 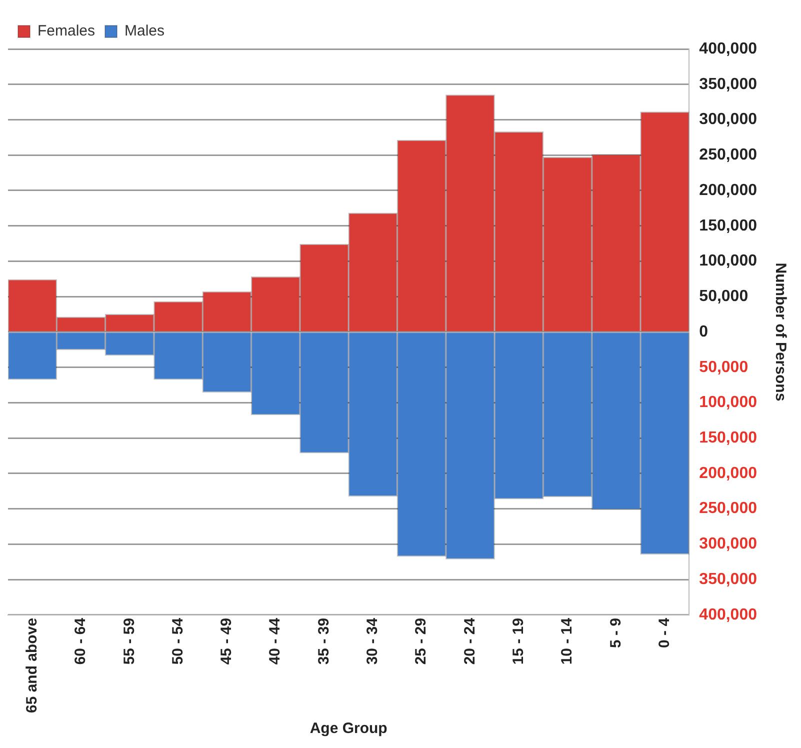 I want to click on x-tick-label: 30 - 34, so click(x=373, y=641).